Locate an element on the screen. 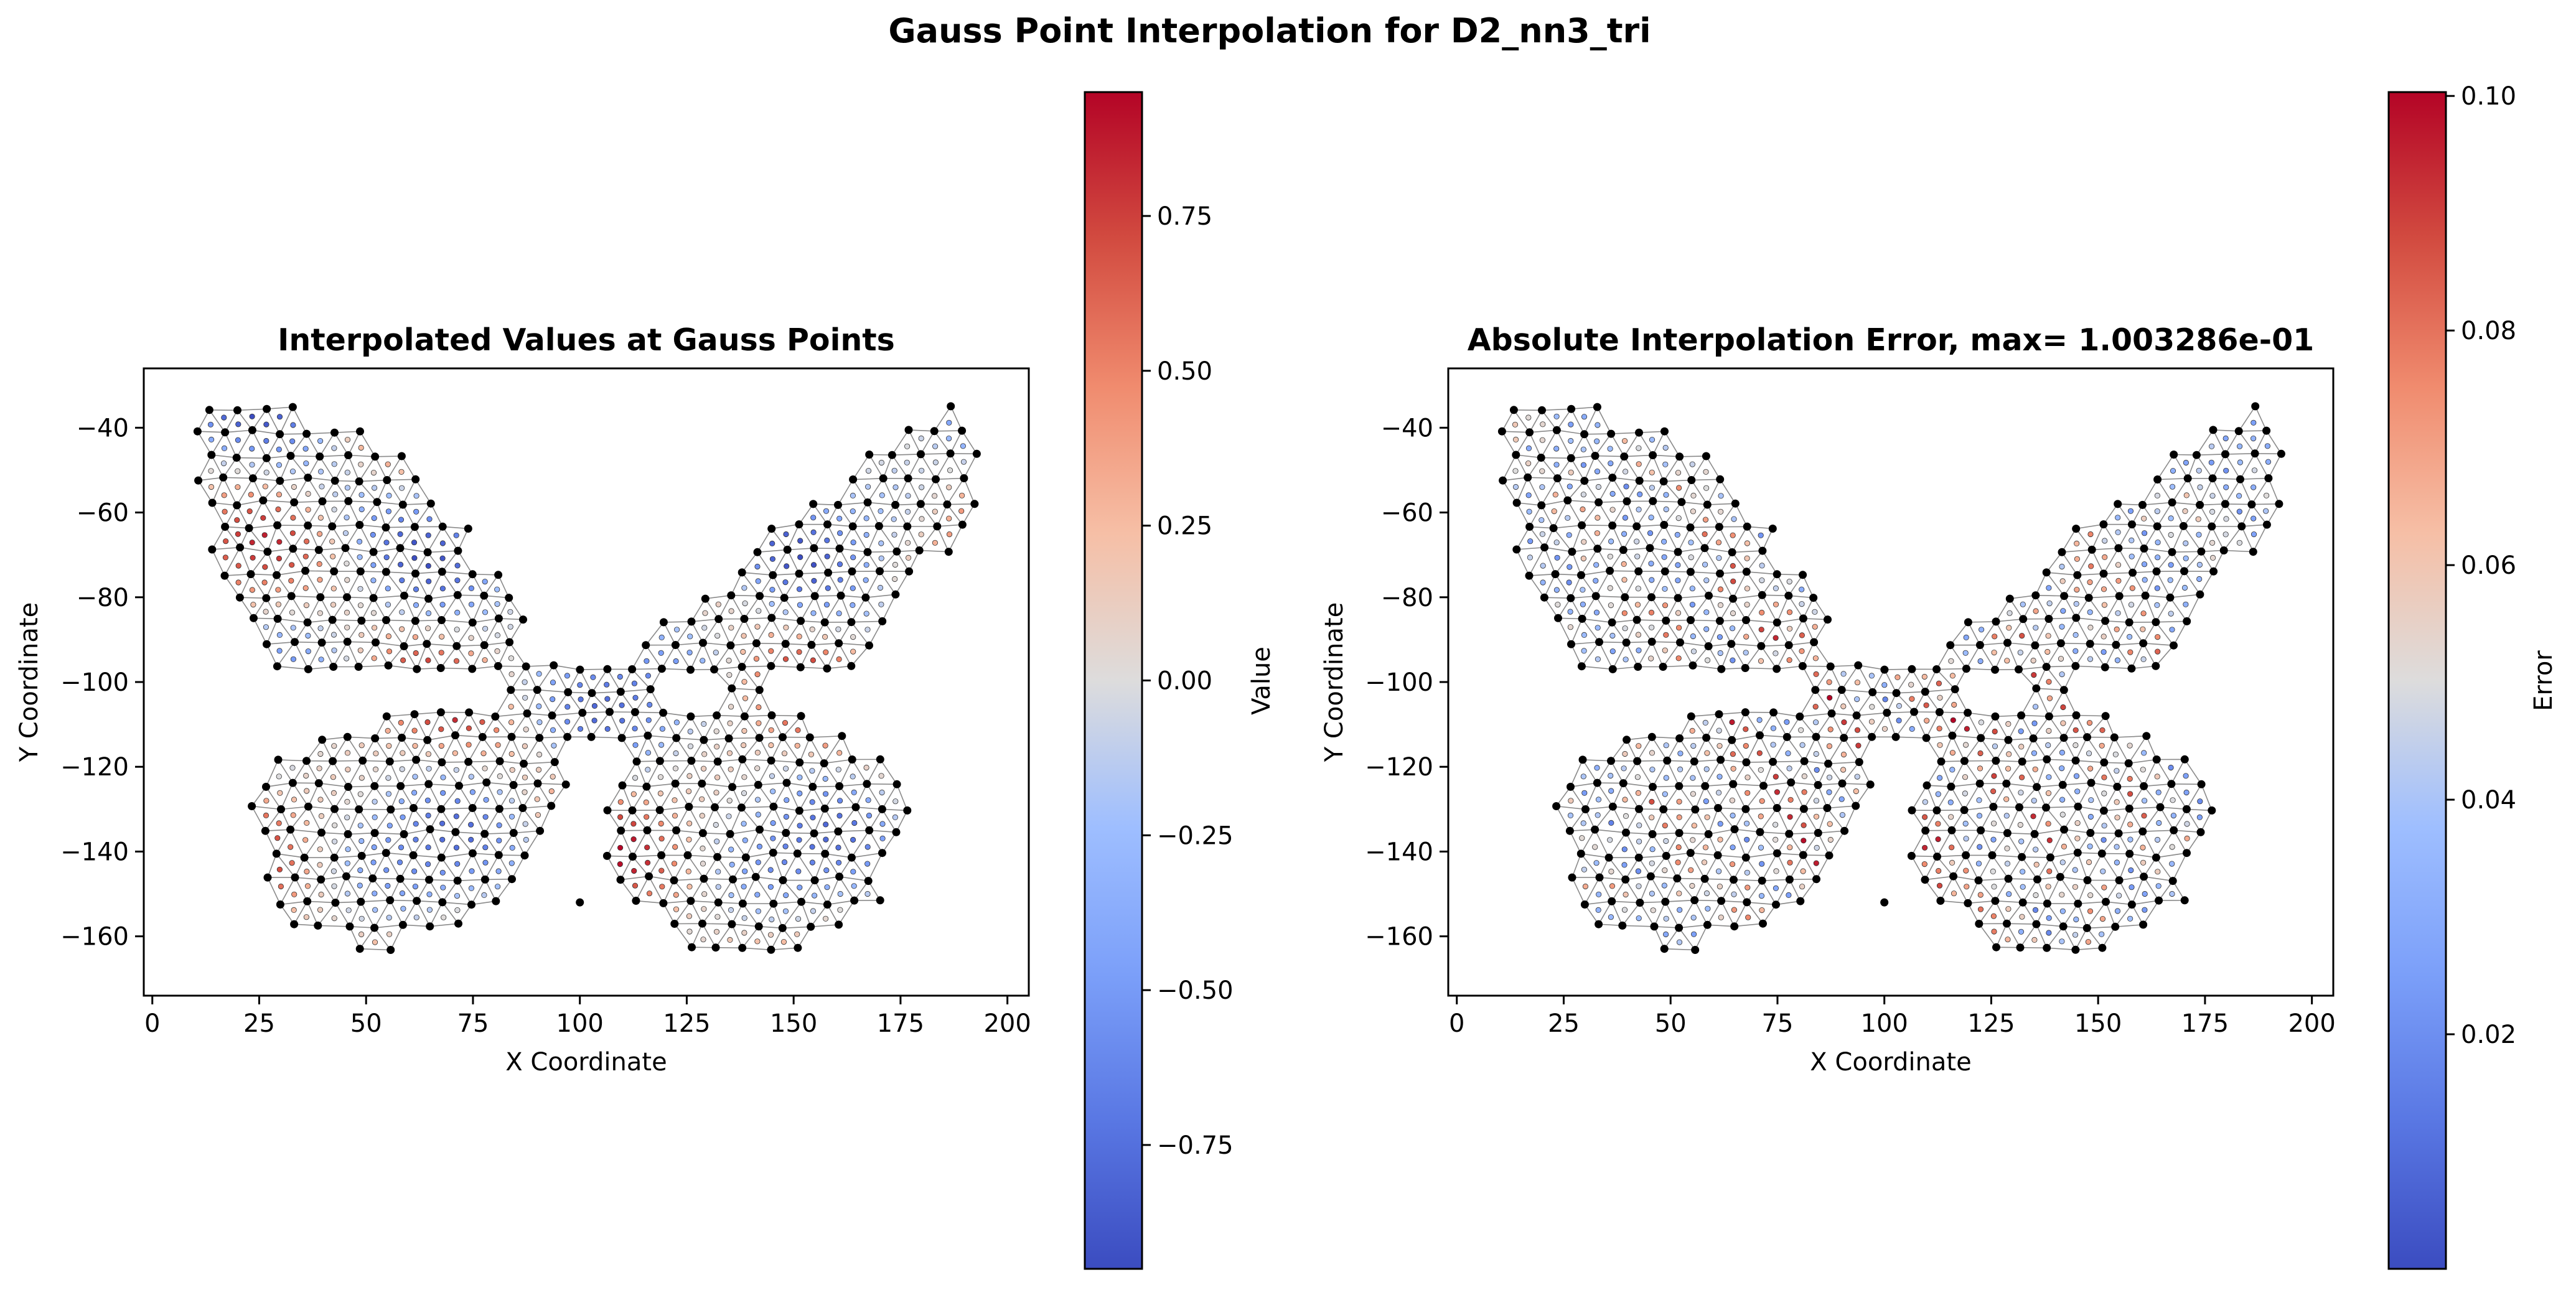 Image resolution: width=2576 pixels, height=1290 pixels. colorbar-tick-label: 0.10 is located at coordinates (2488, 96).